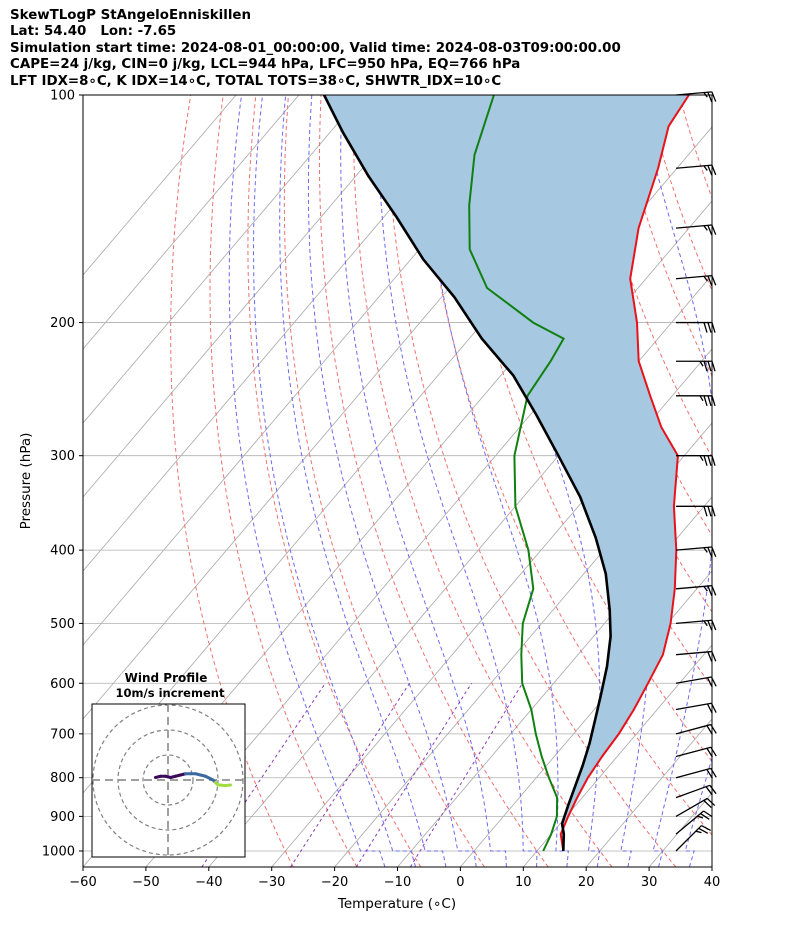 The image size is (794, 937). What do you see at coordinates (62, 551) in the screenshot?
I see `y-tick-label: 400` at bounding box center [62, 551].